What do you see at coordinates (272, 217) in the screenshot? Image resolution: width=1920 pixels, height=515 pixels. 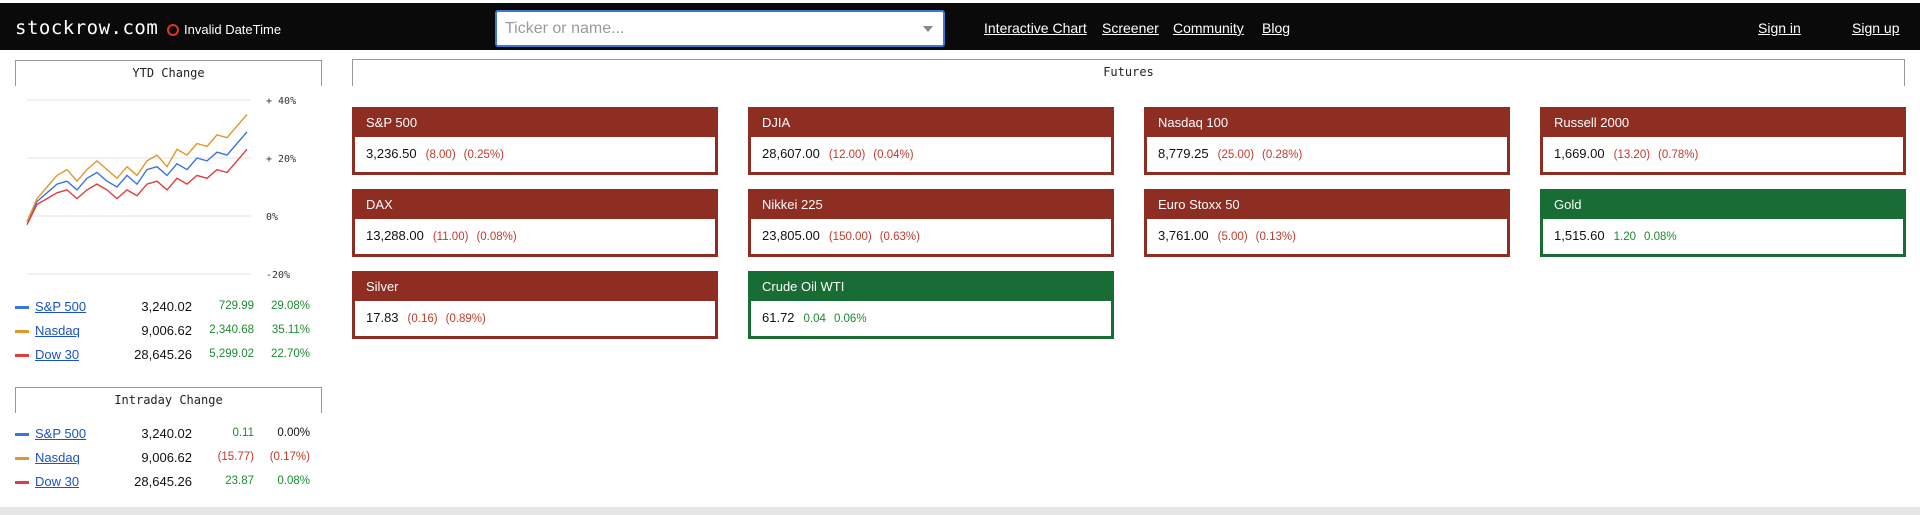 I see `chart-y-tick-label: 0%` at bounding box center [272, 217].